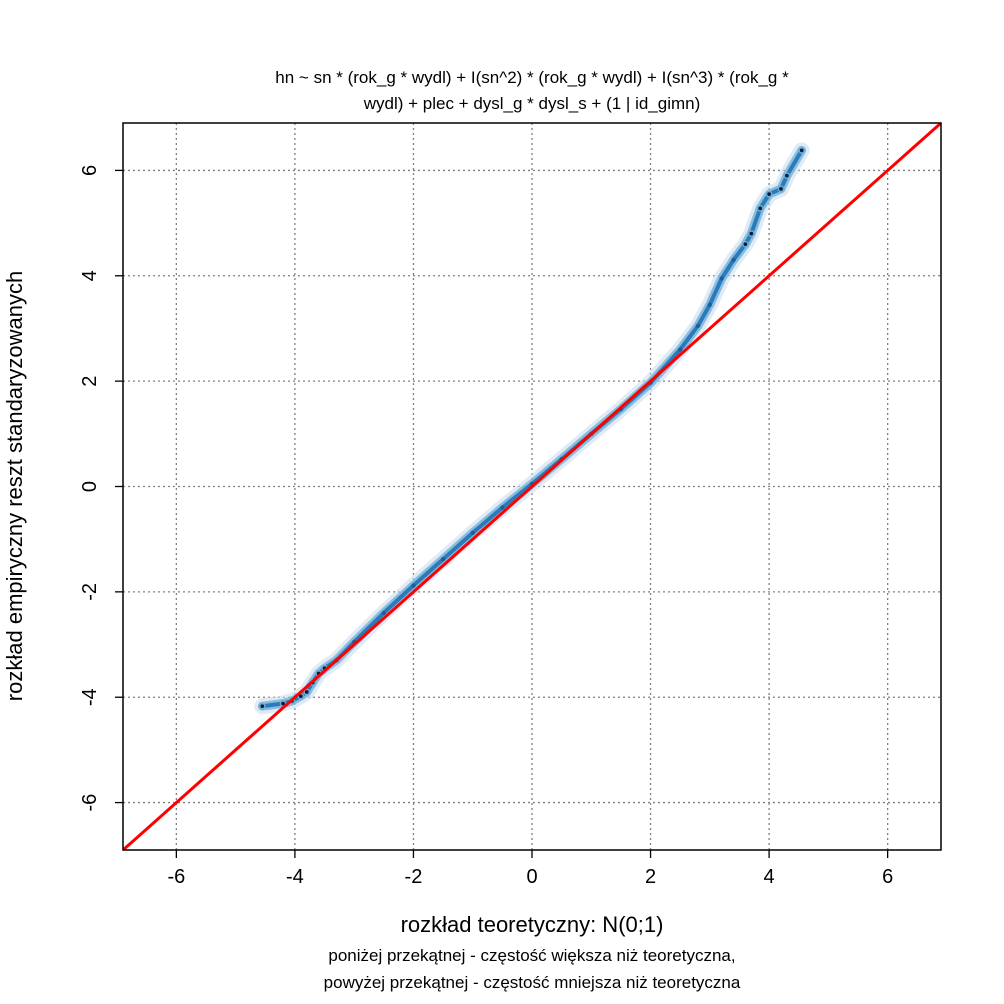  Describe the element at coordinates (90, 803) in the screenshot. I see `y-tick-label: -6` at that location.